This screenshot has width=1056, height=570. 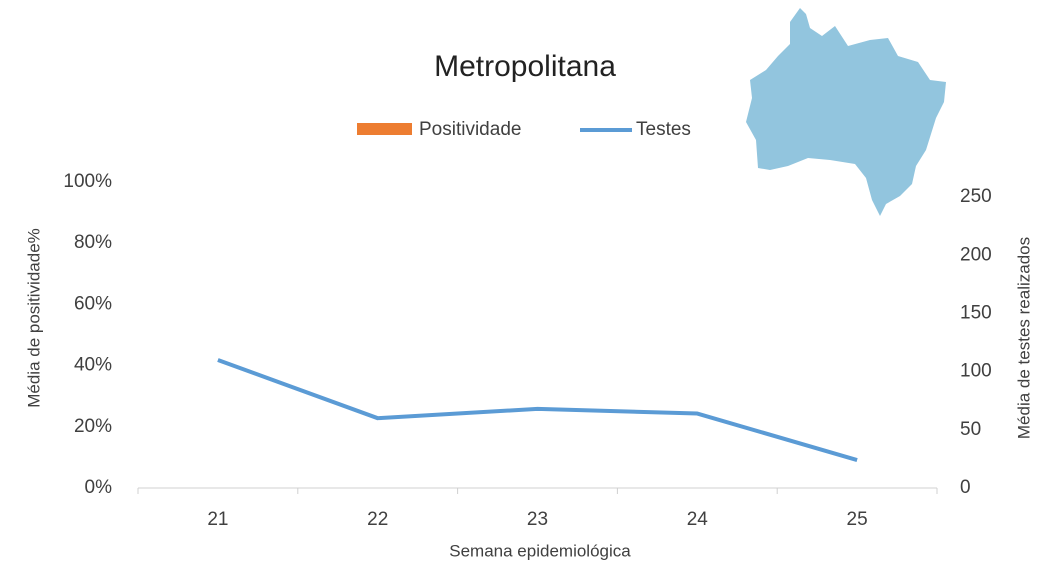 I want to click on map-icon, so click(x=846, y=112).